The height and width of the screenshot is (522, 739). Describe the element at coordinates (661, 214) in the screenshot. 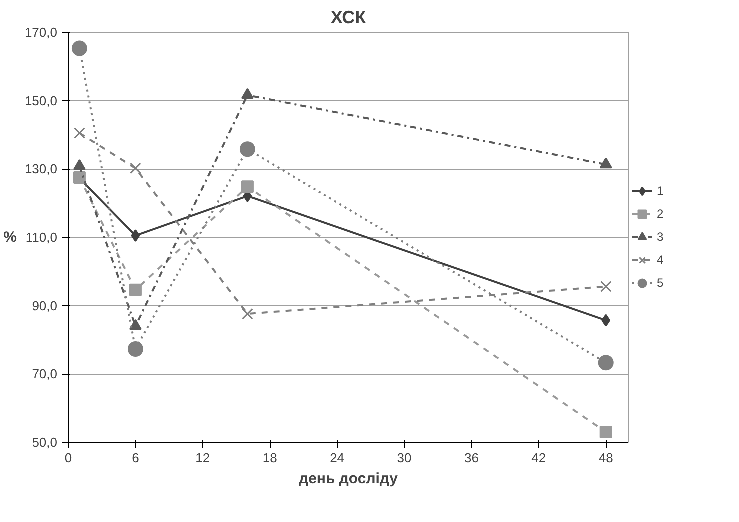

I see `legend-label: 2` at that location.